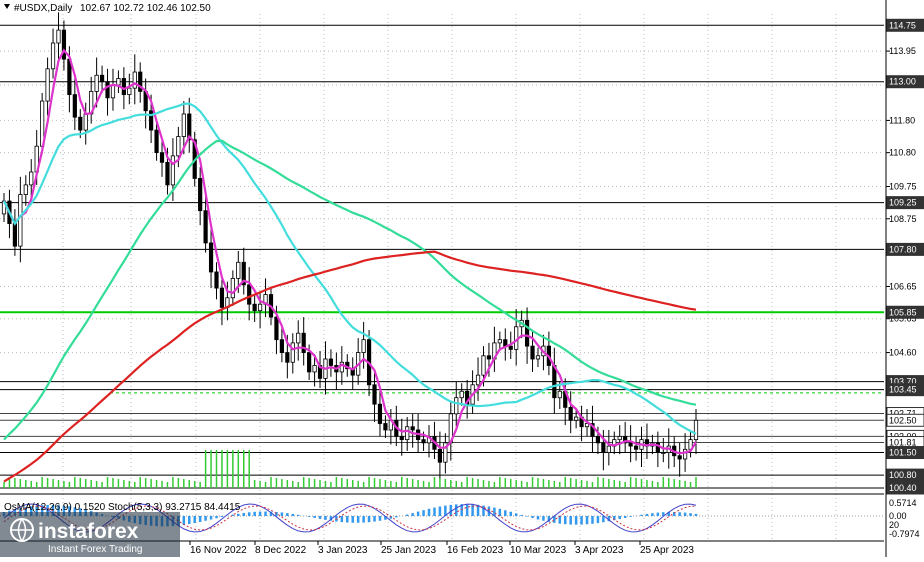 This screenshot has height=562, width=924. What do you see at coordinates (902, 25) in the screenshot?
I see `price-level-label: 114.75` at bounding box center [902, 25].